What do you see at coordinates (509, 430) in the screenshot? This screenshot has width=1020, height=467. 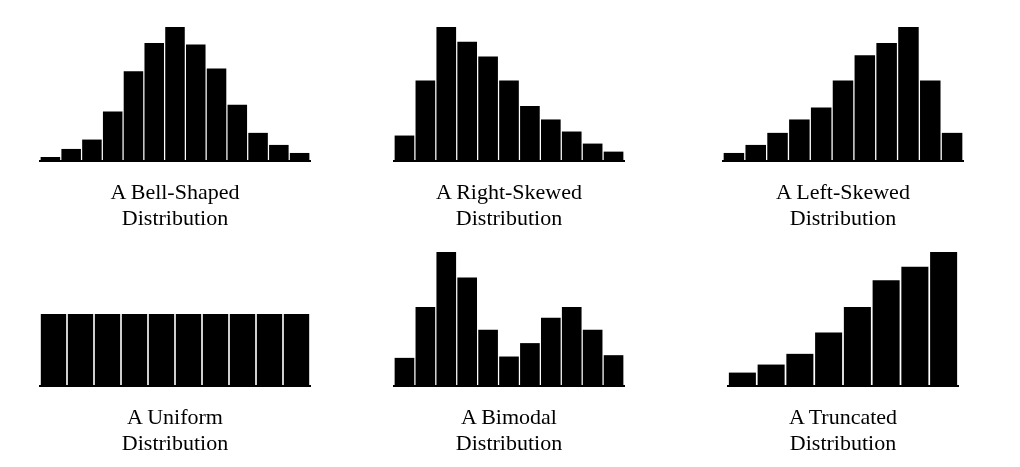 I see `text: A Bimodal Distribution` at bounding box center [509, 430].